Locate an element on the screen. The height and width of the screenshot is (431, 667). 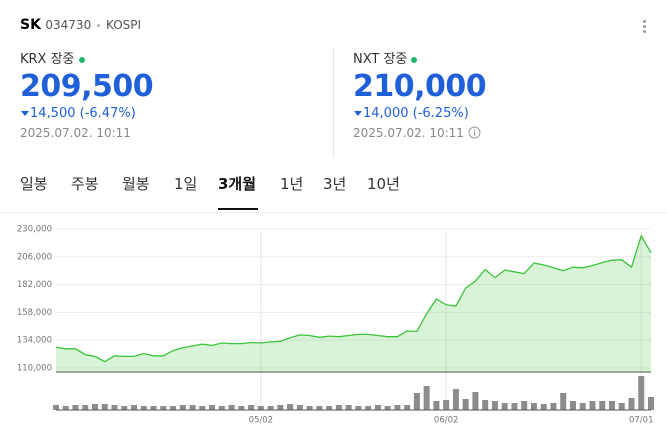
quote-market: KRX 장중 is located at coordinates (47, 59).